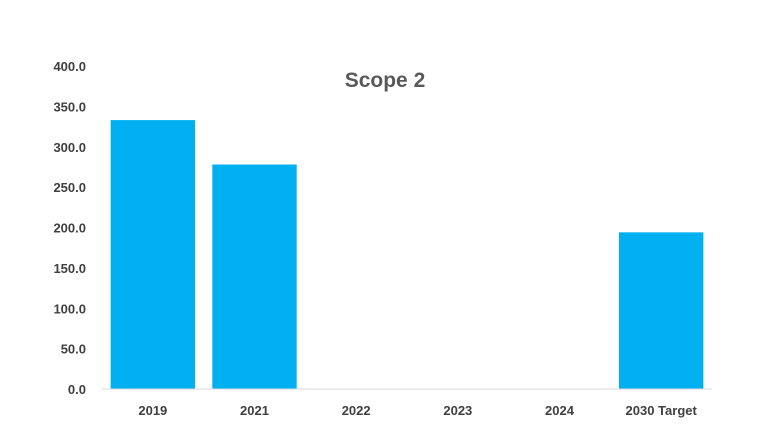  What do you see at coordinates (69, 308) in the screenshot?
I see `y-tick-label: 100.0` at bounding box center [69, 308].